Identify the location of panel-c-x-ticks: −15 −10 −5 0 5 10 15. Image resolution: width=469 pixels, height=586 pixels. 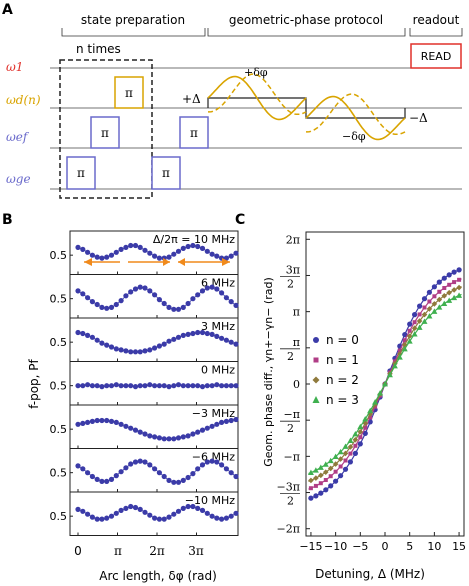
(382, 542).